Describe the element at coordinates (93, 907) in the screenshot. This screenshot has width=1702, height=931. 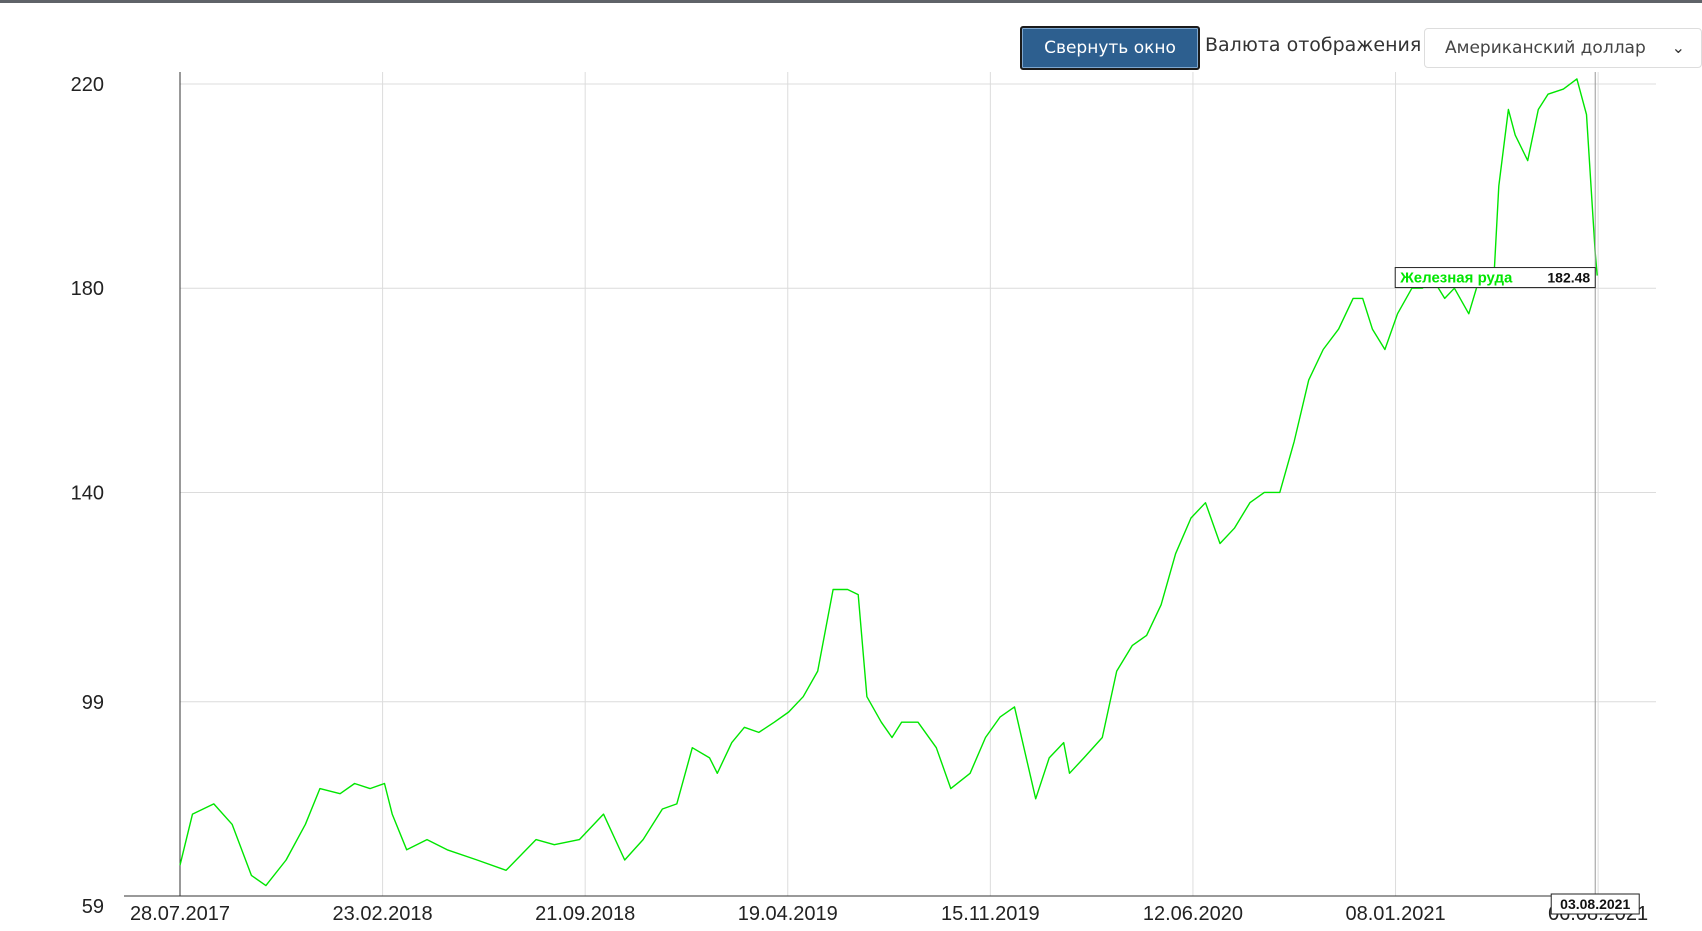
I see `y-tick-label: 59` at that location.